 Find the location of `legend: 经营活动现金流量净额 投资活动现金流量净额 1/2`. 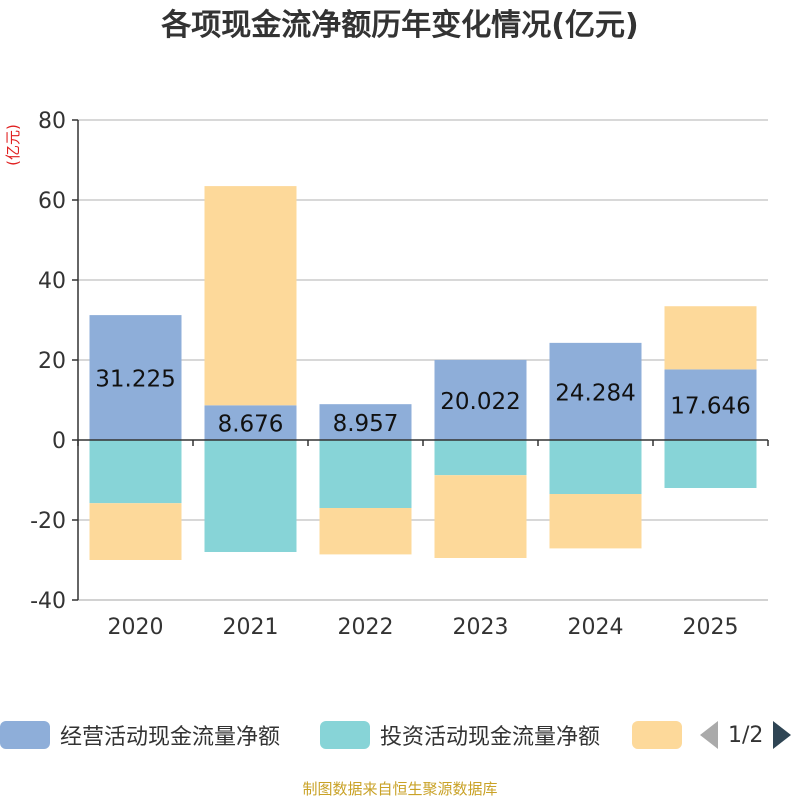

legend: 经营活动现金流量净额 投资活动现金流量净额 1/2 is located at coordinates (400, 736).